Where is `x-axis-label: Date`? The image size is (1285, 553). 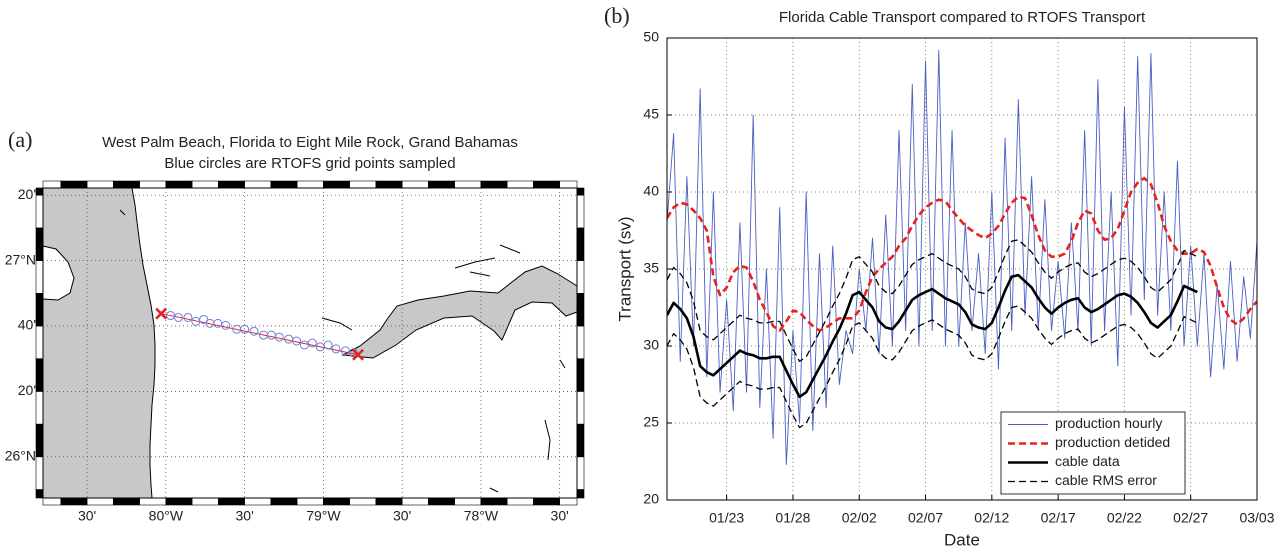
x-axis-label: Date is located at coordinates (962, 539).